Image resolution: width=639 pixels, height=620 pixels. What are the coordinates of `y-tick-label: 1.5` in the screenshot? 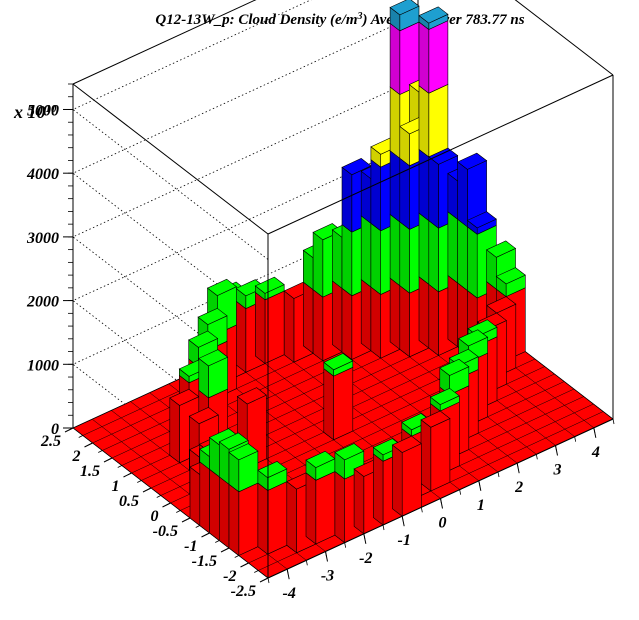 It's located at (90, 471).